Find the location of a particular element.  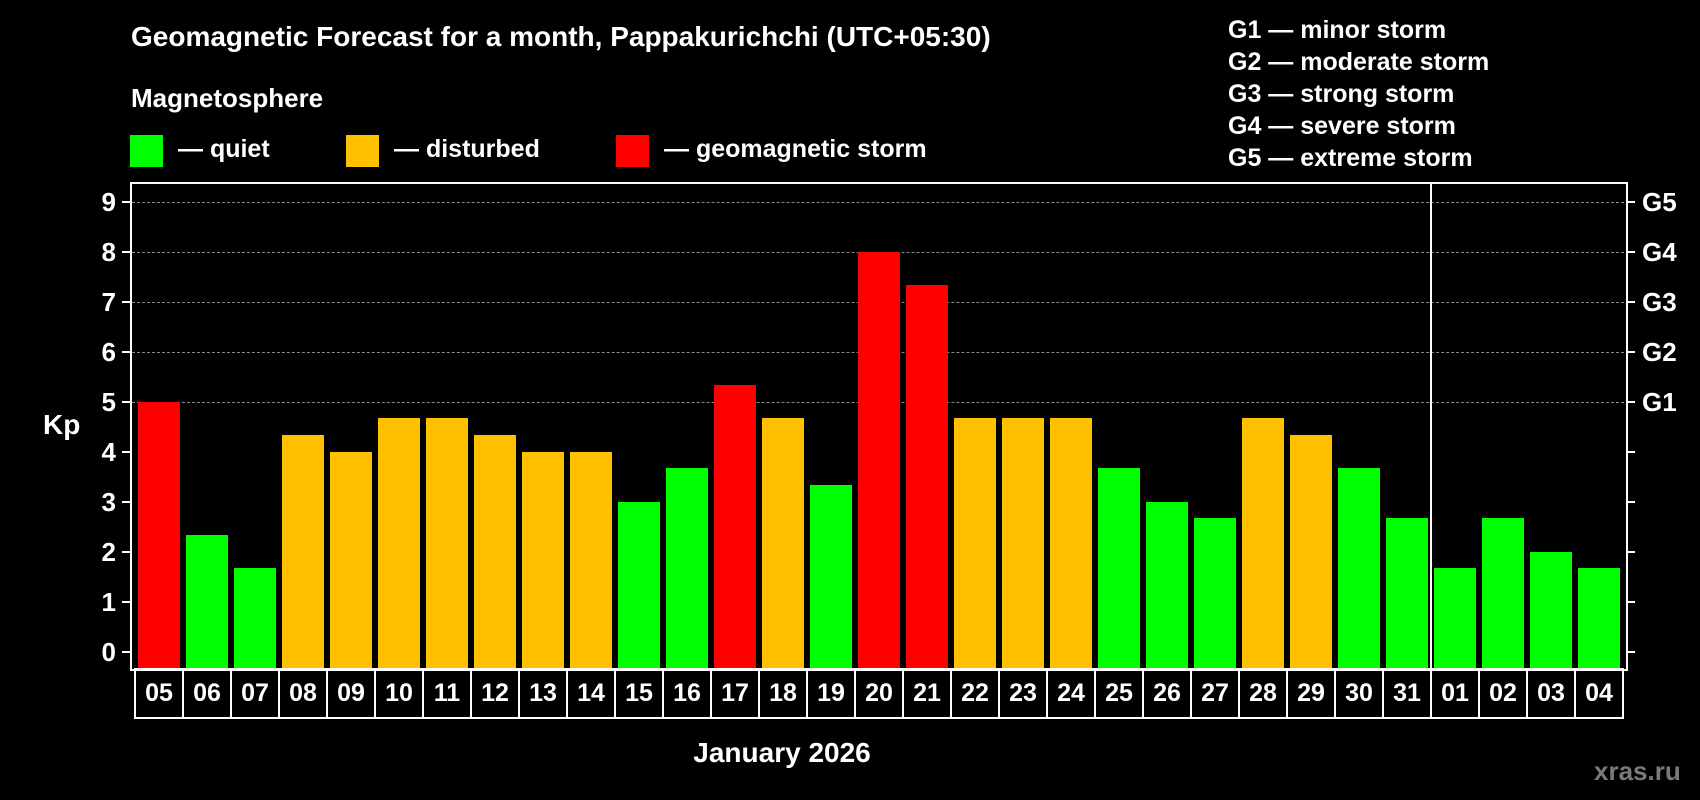

date-label-10: 10 is located at coordinates (400, 693).